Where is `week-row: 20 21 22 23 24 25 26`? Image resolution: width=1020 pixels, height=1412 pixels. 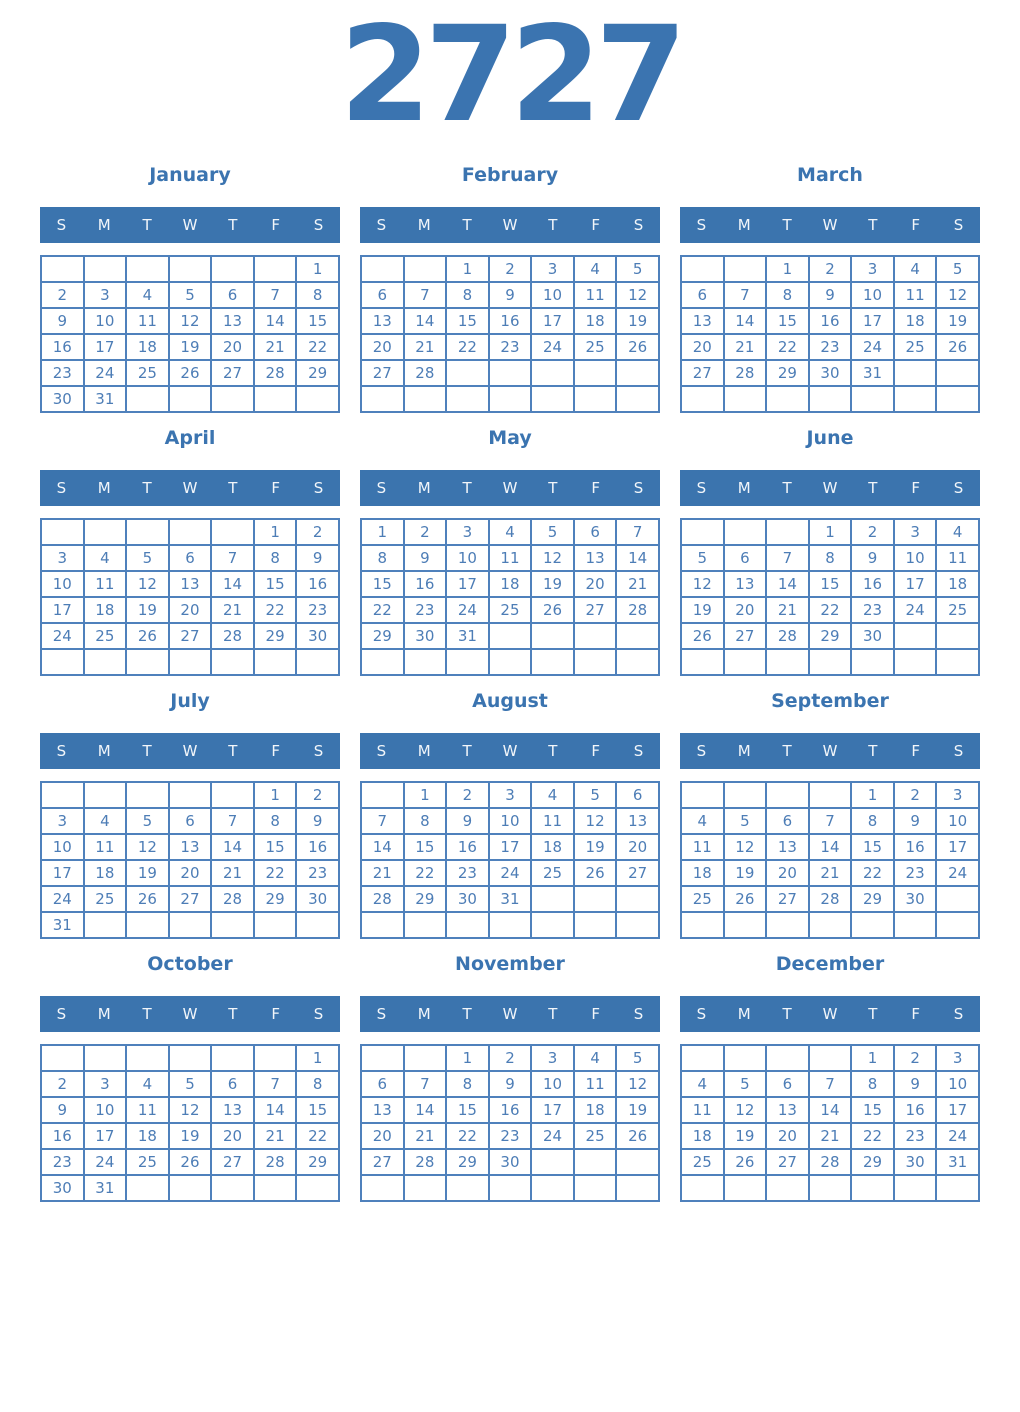 week-row: 20 21 22 23 24 25 26 is located at coordinates (510, 347).